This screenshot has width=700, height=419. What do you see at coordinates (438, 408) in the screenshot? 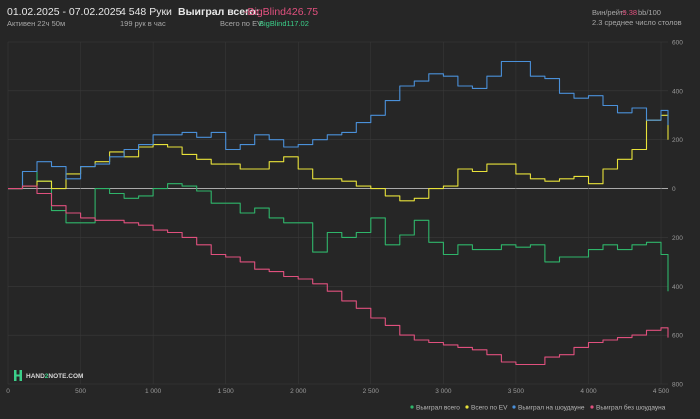
I see `legend-label-won: Выиграл всего` at bounding box center [438, 408].